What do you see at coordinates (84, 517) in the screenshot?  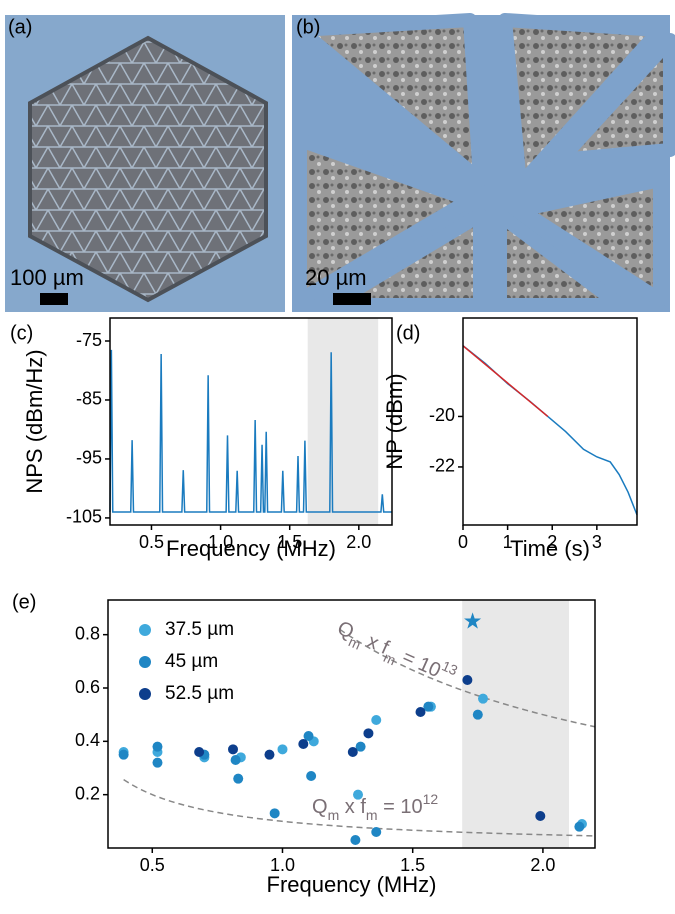 I see `y-tick-label: -105` at bounding box center [84, 517].